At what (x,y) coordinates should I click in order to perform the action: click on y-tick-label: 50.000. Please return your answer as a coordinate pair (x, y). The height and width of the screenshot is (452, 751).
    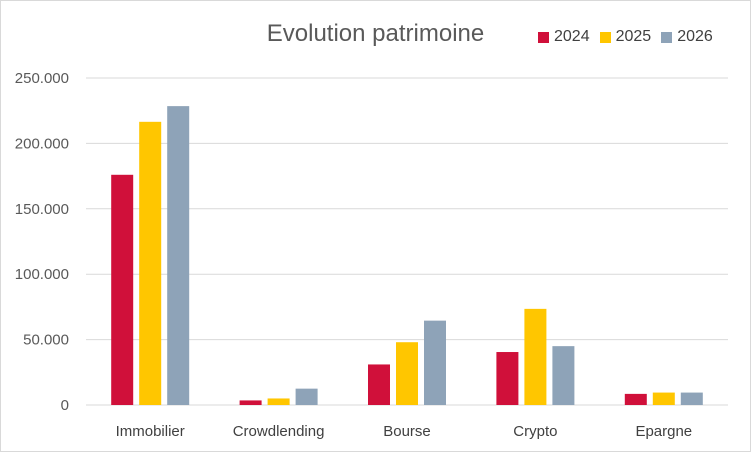
    Looking at the image, I should click on (46, 340).